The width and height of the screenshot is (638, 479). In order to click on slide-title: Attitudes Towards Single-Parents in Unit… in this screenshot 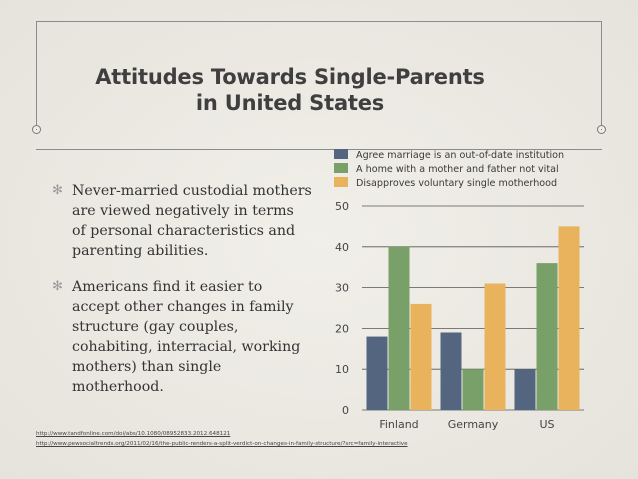, I will do `click(290, 90)`.